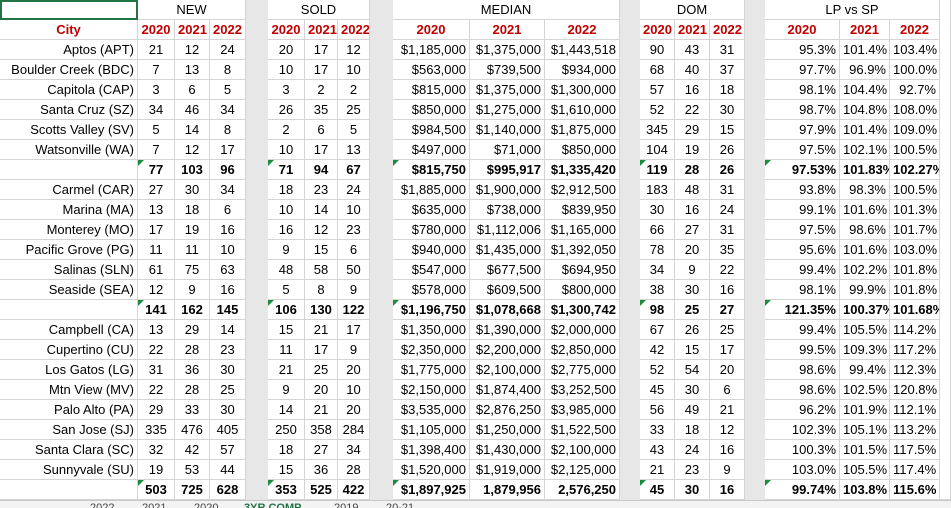  I want to click on data-cell: 100.3%, so click(802, 450).